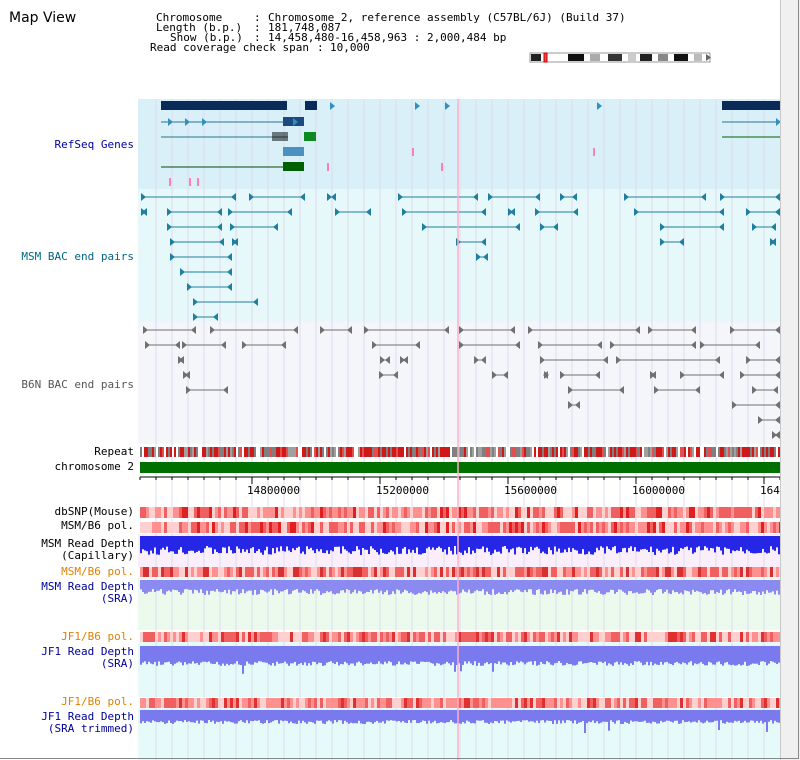 Image resolution: width=800 pixels, height=760 pixels. Describe the element at coordinates (460, 452) in the screenshot. I see `repeat-track` at that location.